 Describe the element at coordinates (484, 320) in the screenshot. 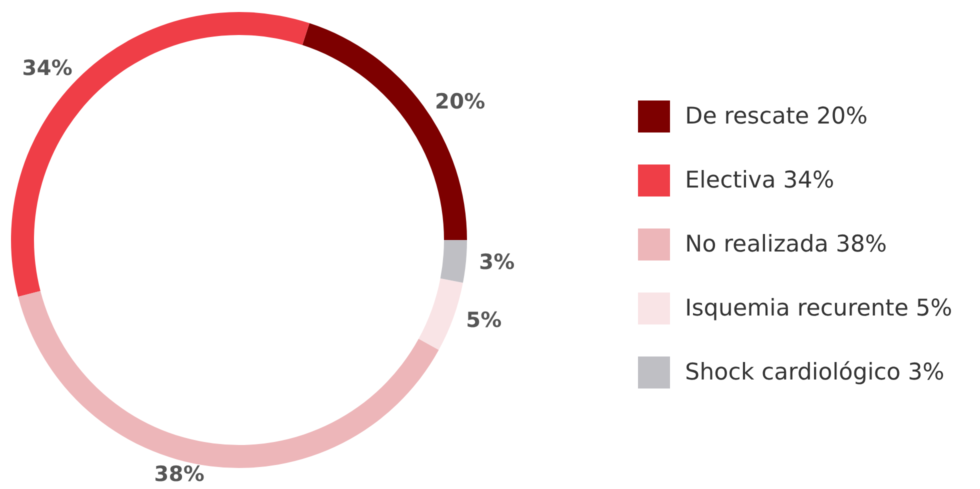

I see `data-label: 5%` at that location.